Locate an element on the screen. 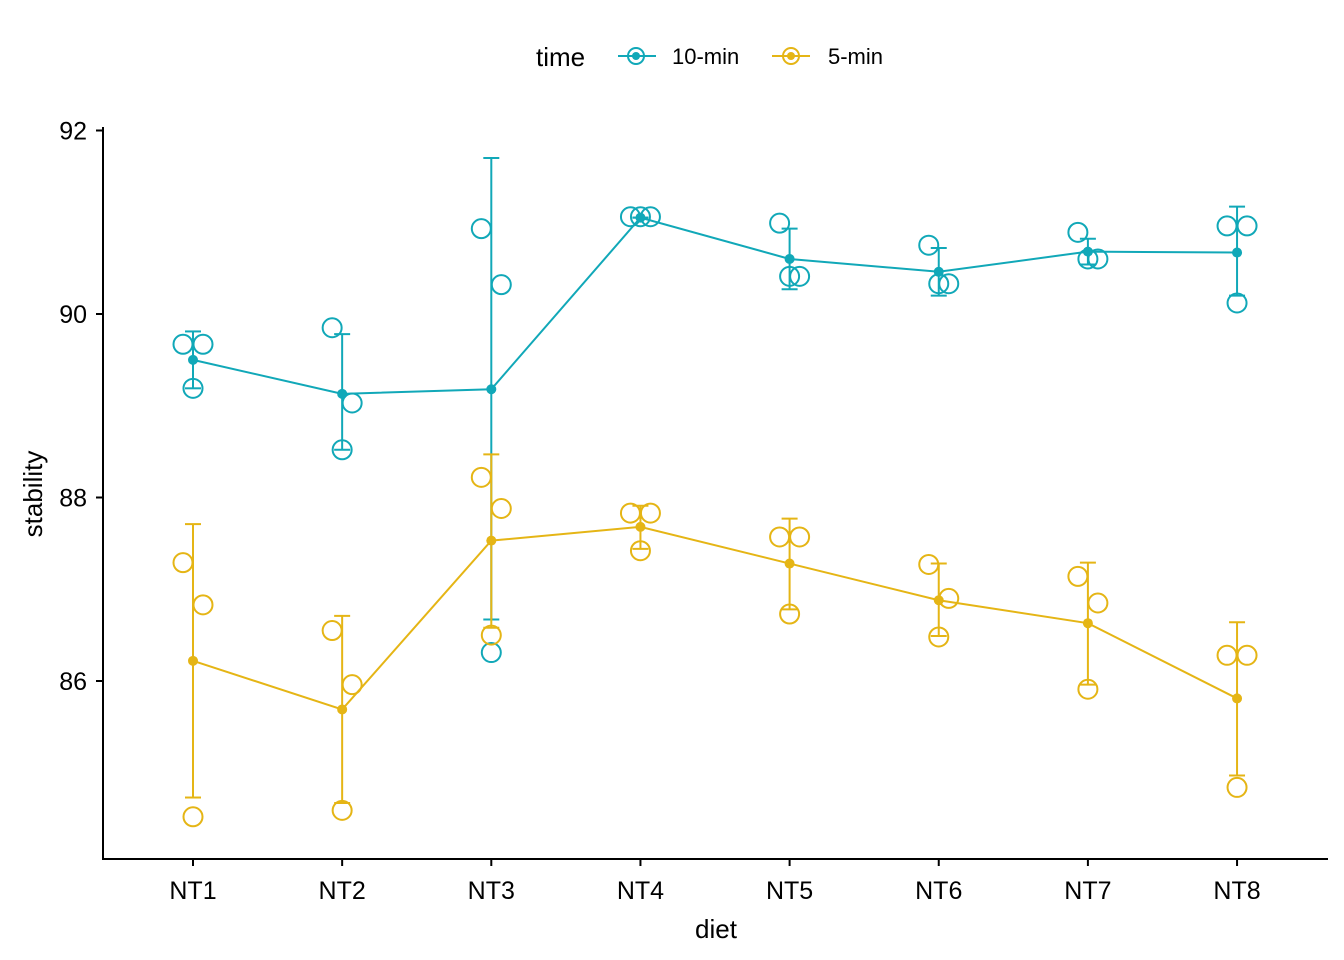  y-tick-label: 90 is located at coordinates (73, 315).